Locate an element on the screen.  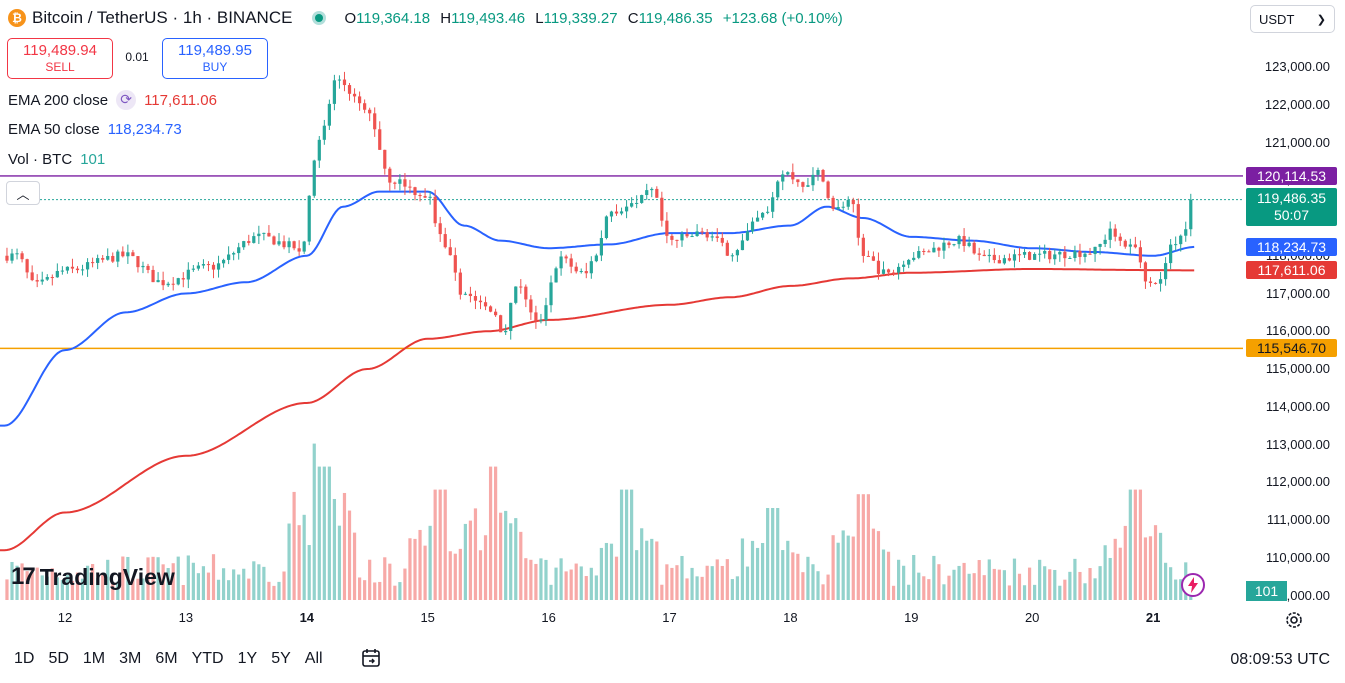
tradingview-logo: 17 TradingView is located at coordinates (93, 577).